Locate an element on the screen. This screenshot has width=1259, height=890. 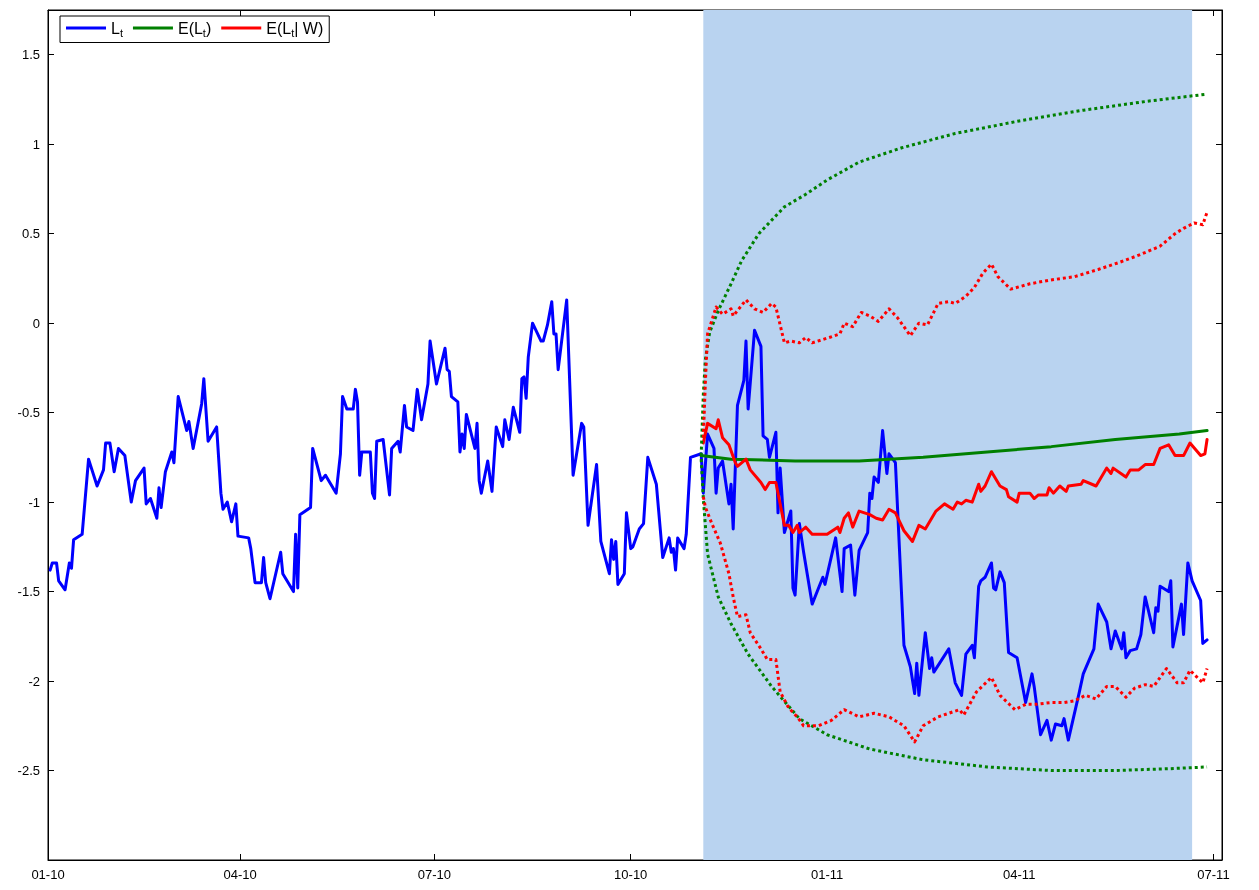
y-tick-label: -1.5 is located at coordinates (28, 592).